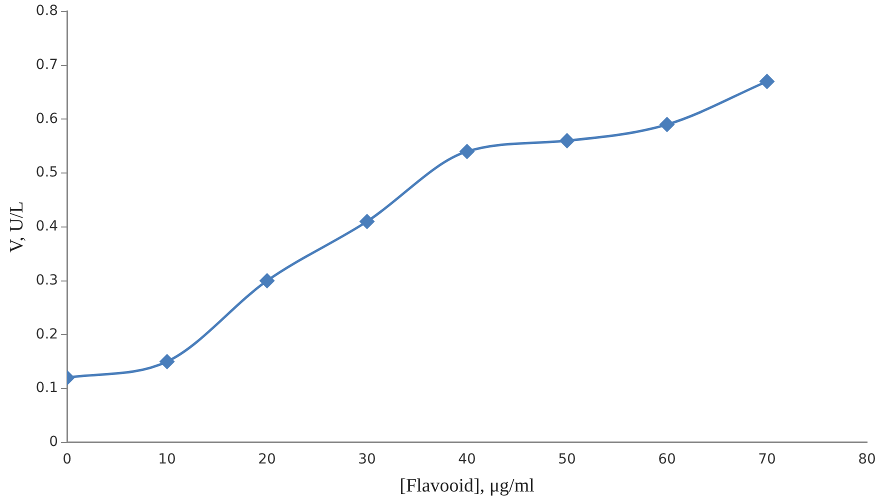 The height and width of the screenshot is (504, 881). I want to click on x-tick-label: 50, so click(567, 459).